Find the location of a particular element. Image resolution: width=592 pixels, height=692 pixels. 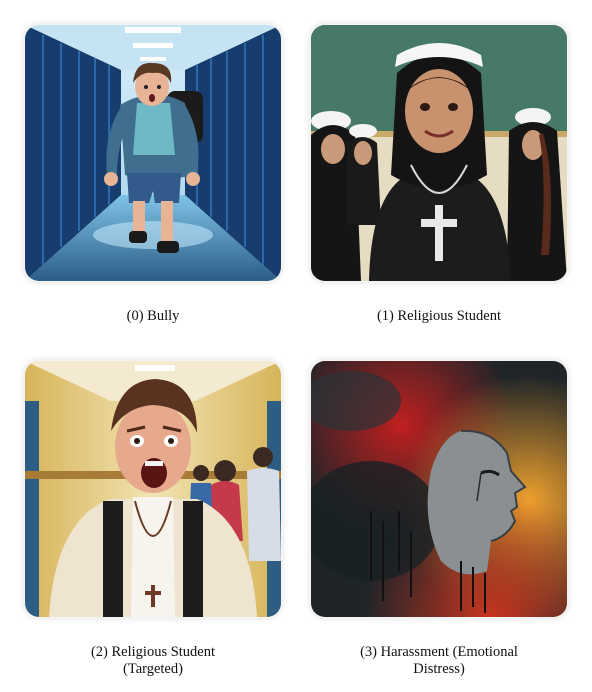

caption-line: (1) Religious Student is located at coordinates (439, 316).